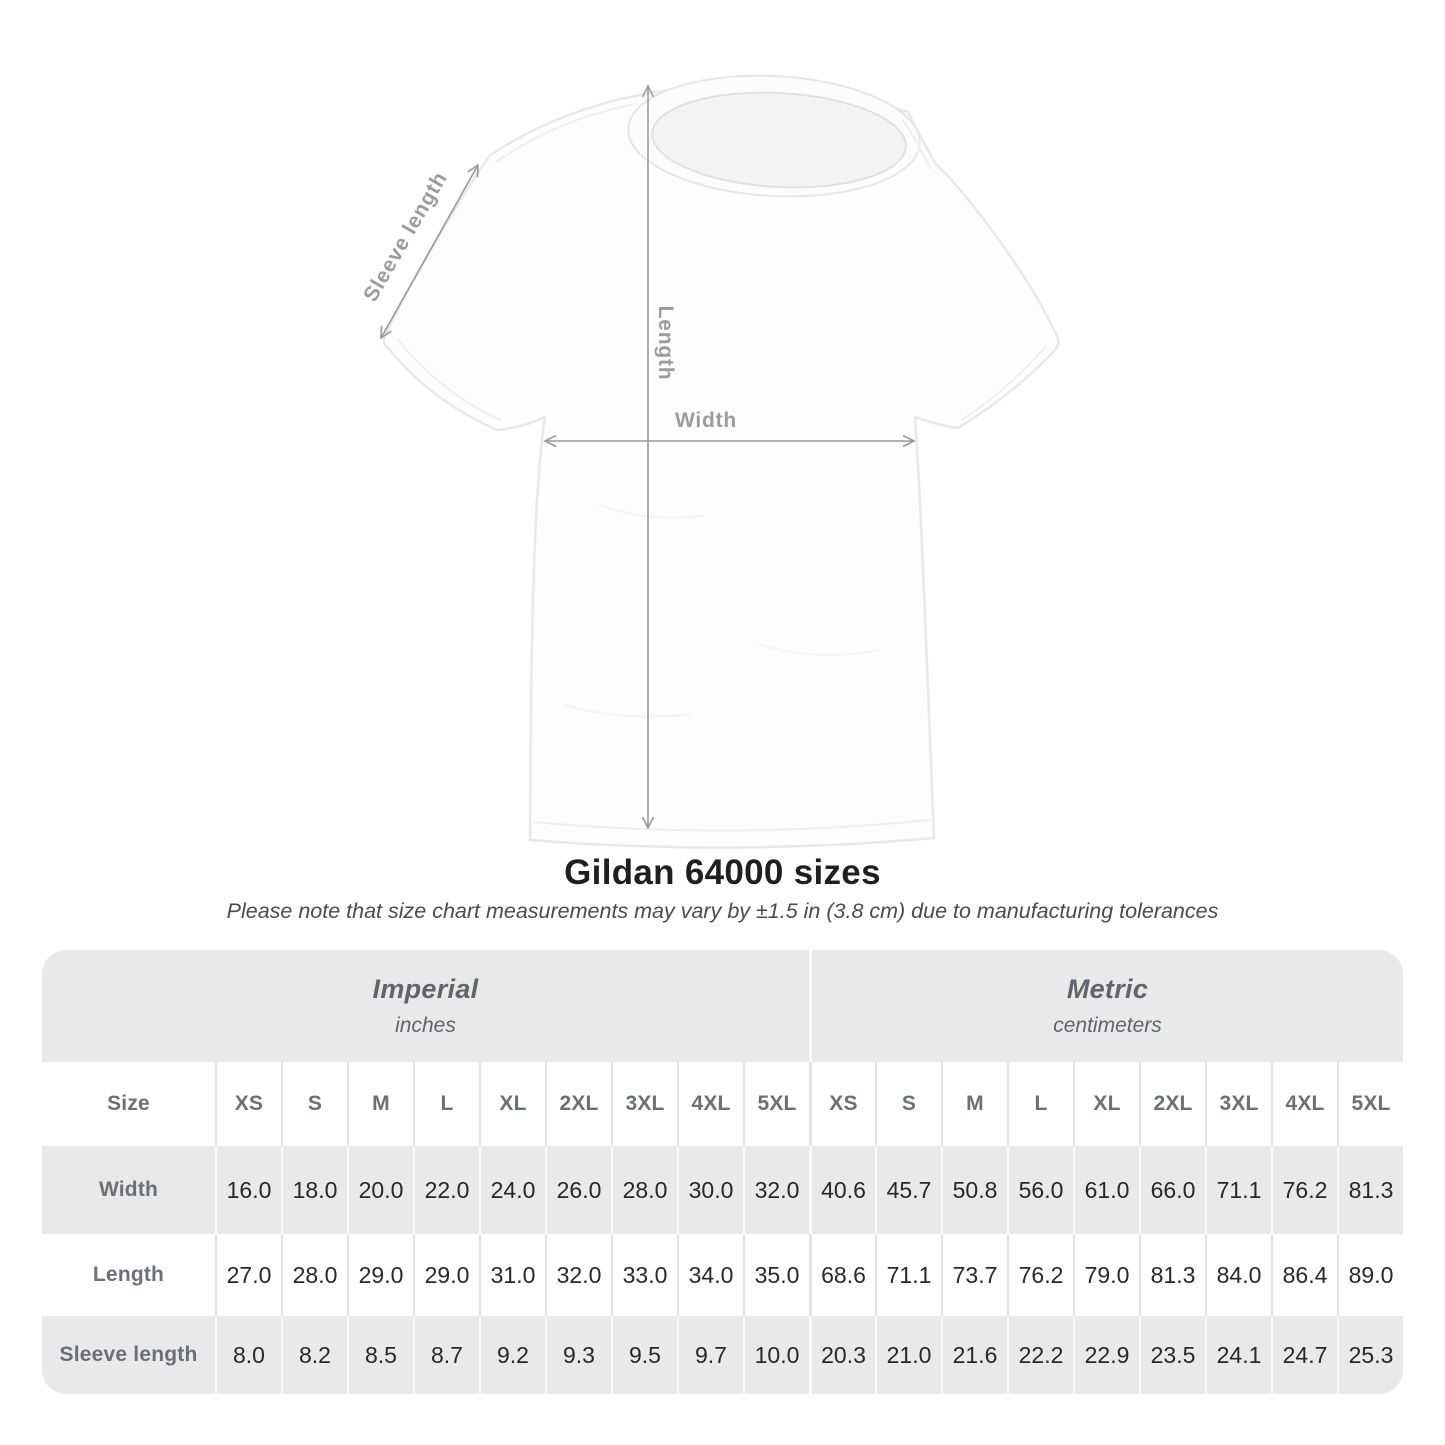  What do you see at coordinates (842, 1355) in the screenshot?
I see `sleeve-metric-cell: 20.3` at bounding box center [842, 1355].